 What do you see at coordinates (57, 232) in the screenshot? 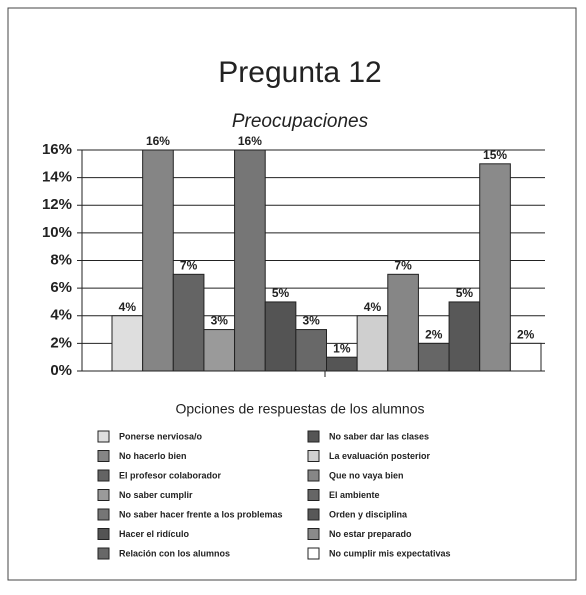
I see `y-tick-label: 10%` at bounding box center [57, 232].